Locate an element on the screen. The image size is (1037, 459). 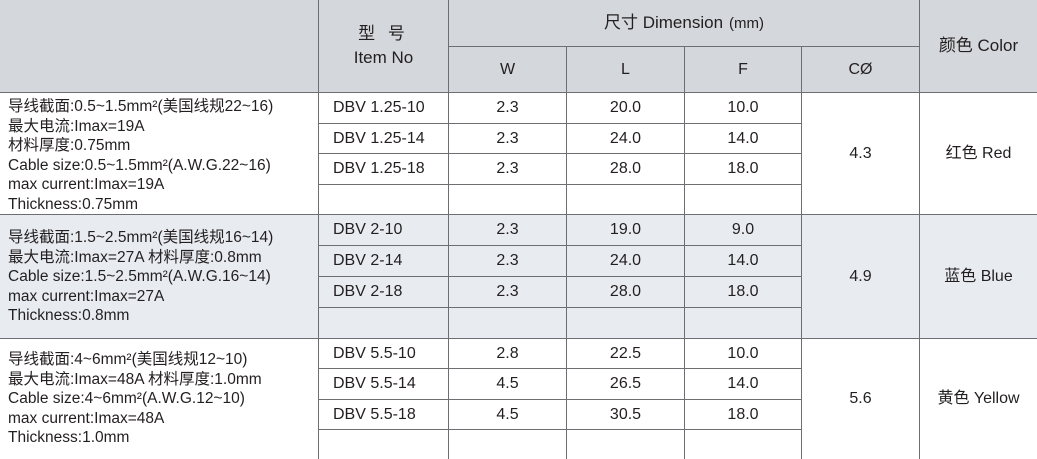
item-no: DBV 2-14 is located at coordinates (368, 260).